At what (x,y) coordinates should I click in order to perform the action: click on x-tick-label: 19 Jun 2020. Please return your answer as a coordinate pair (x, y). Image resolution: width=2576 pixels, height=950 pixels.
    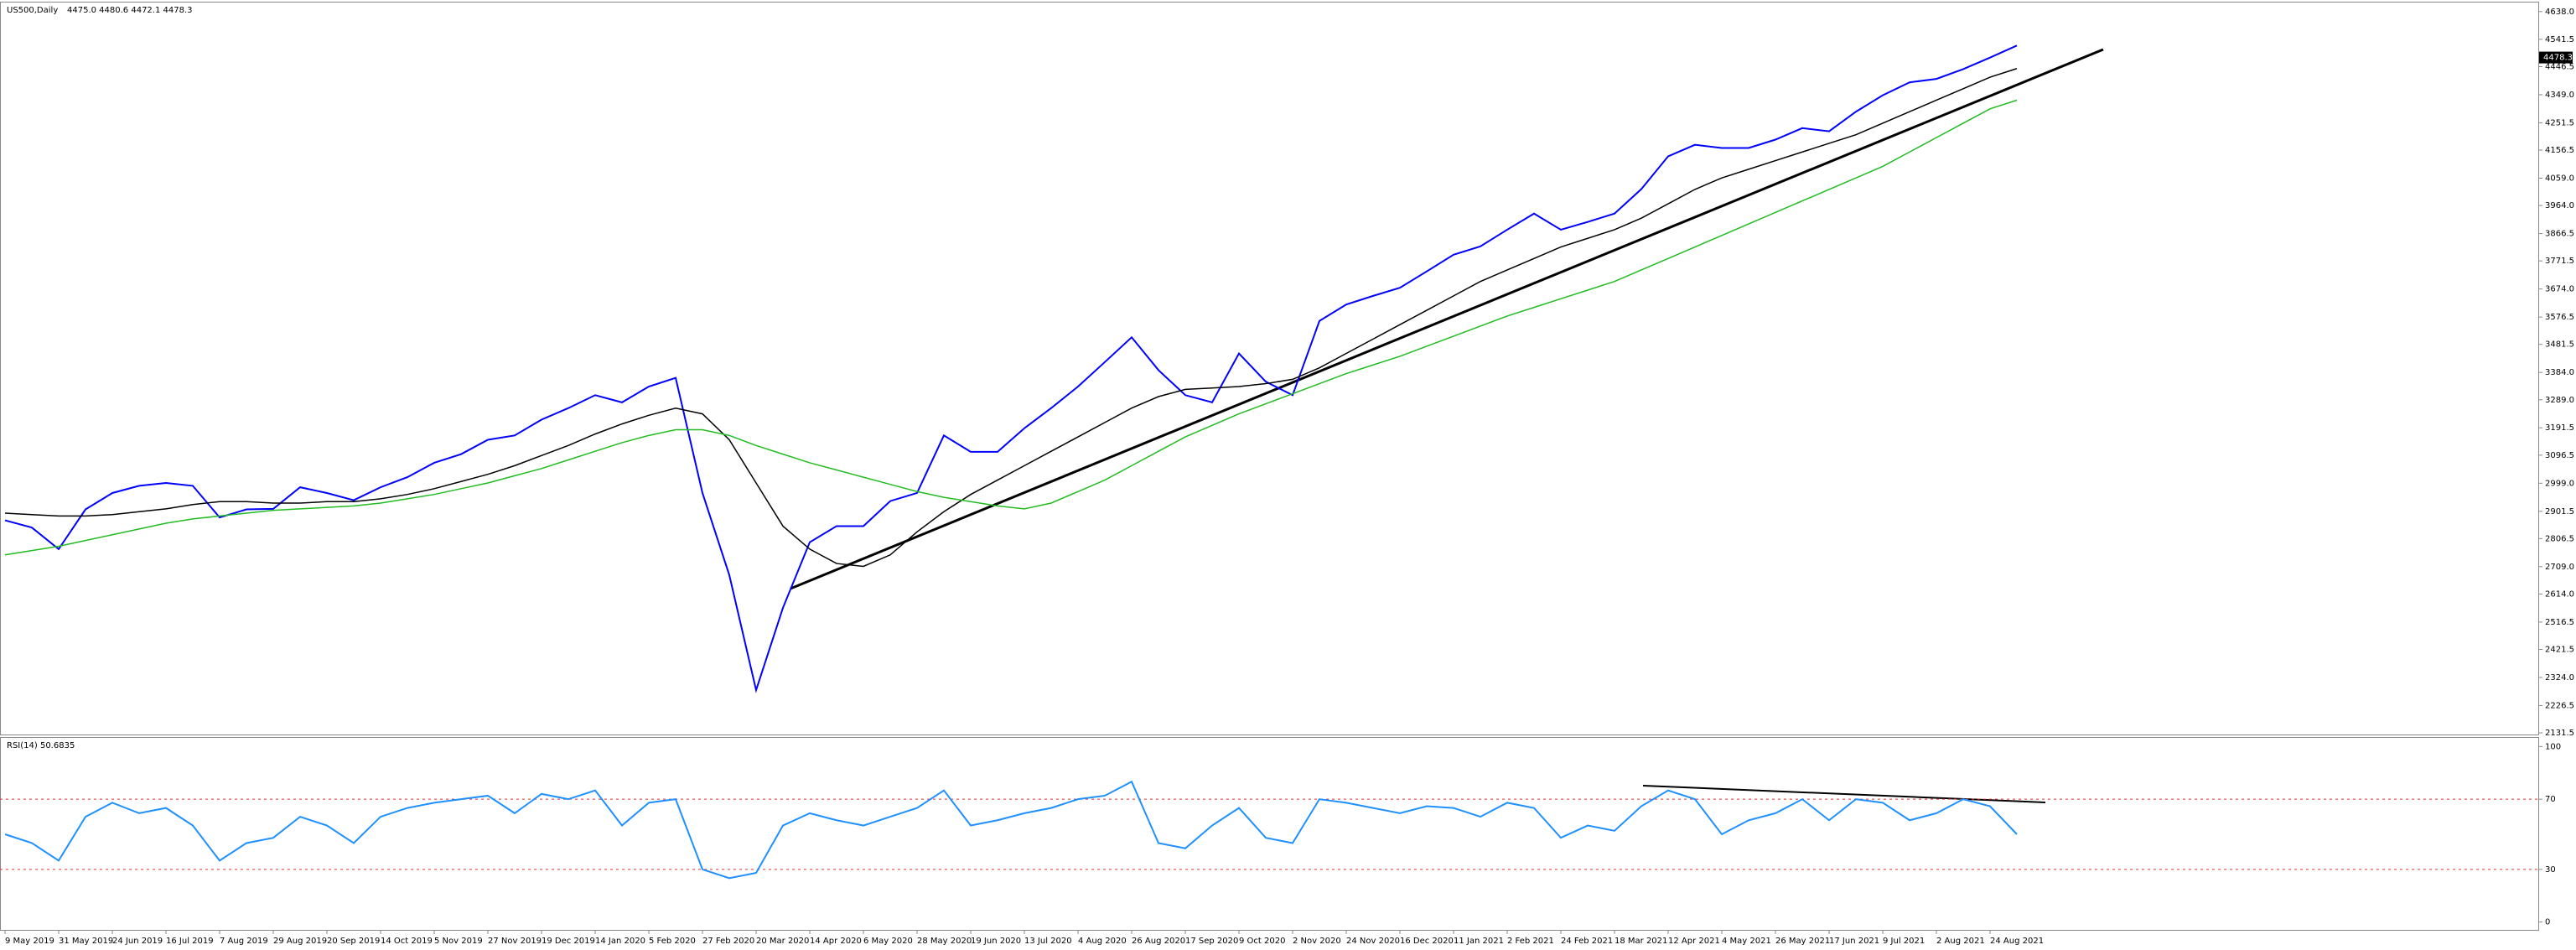
    Looking at the image, I should click on (996, 942).